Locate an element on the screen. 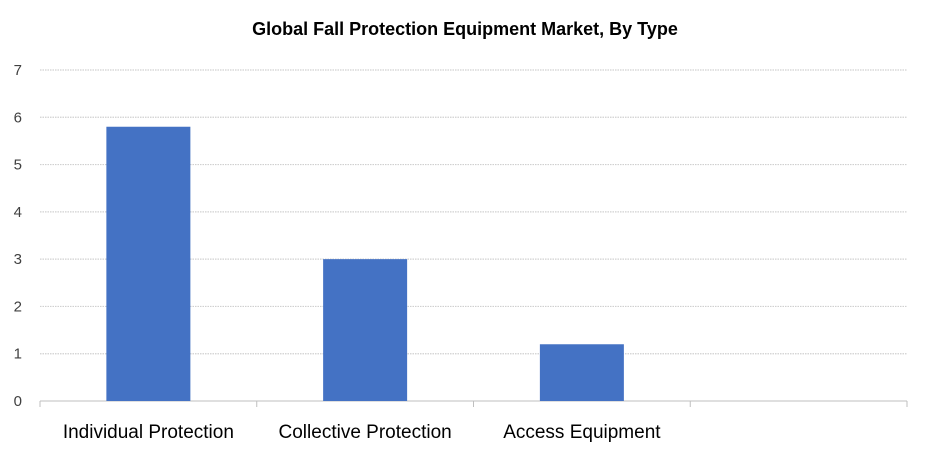 This screenshot has height=458, width=930. y-tick-label: 1 is located at coordinates (18, 354).